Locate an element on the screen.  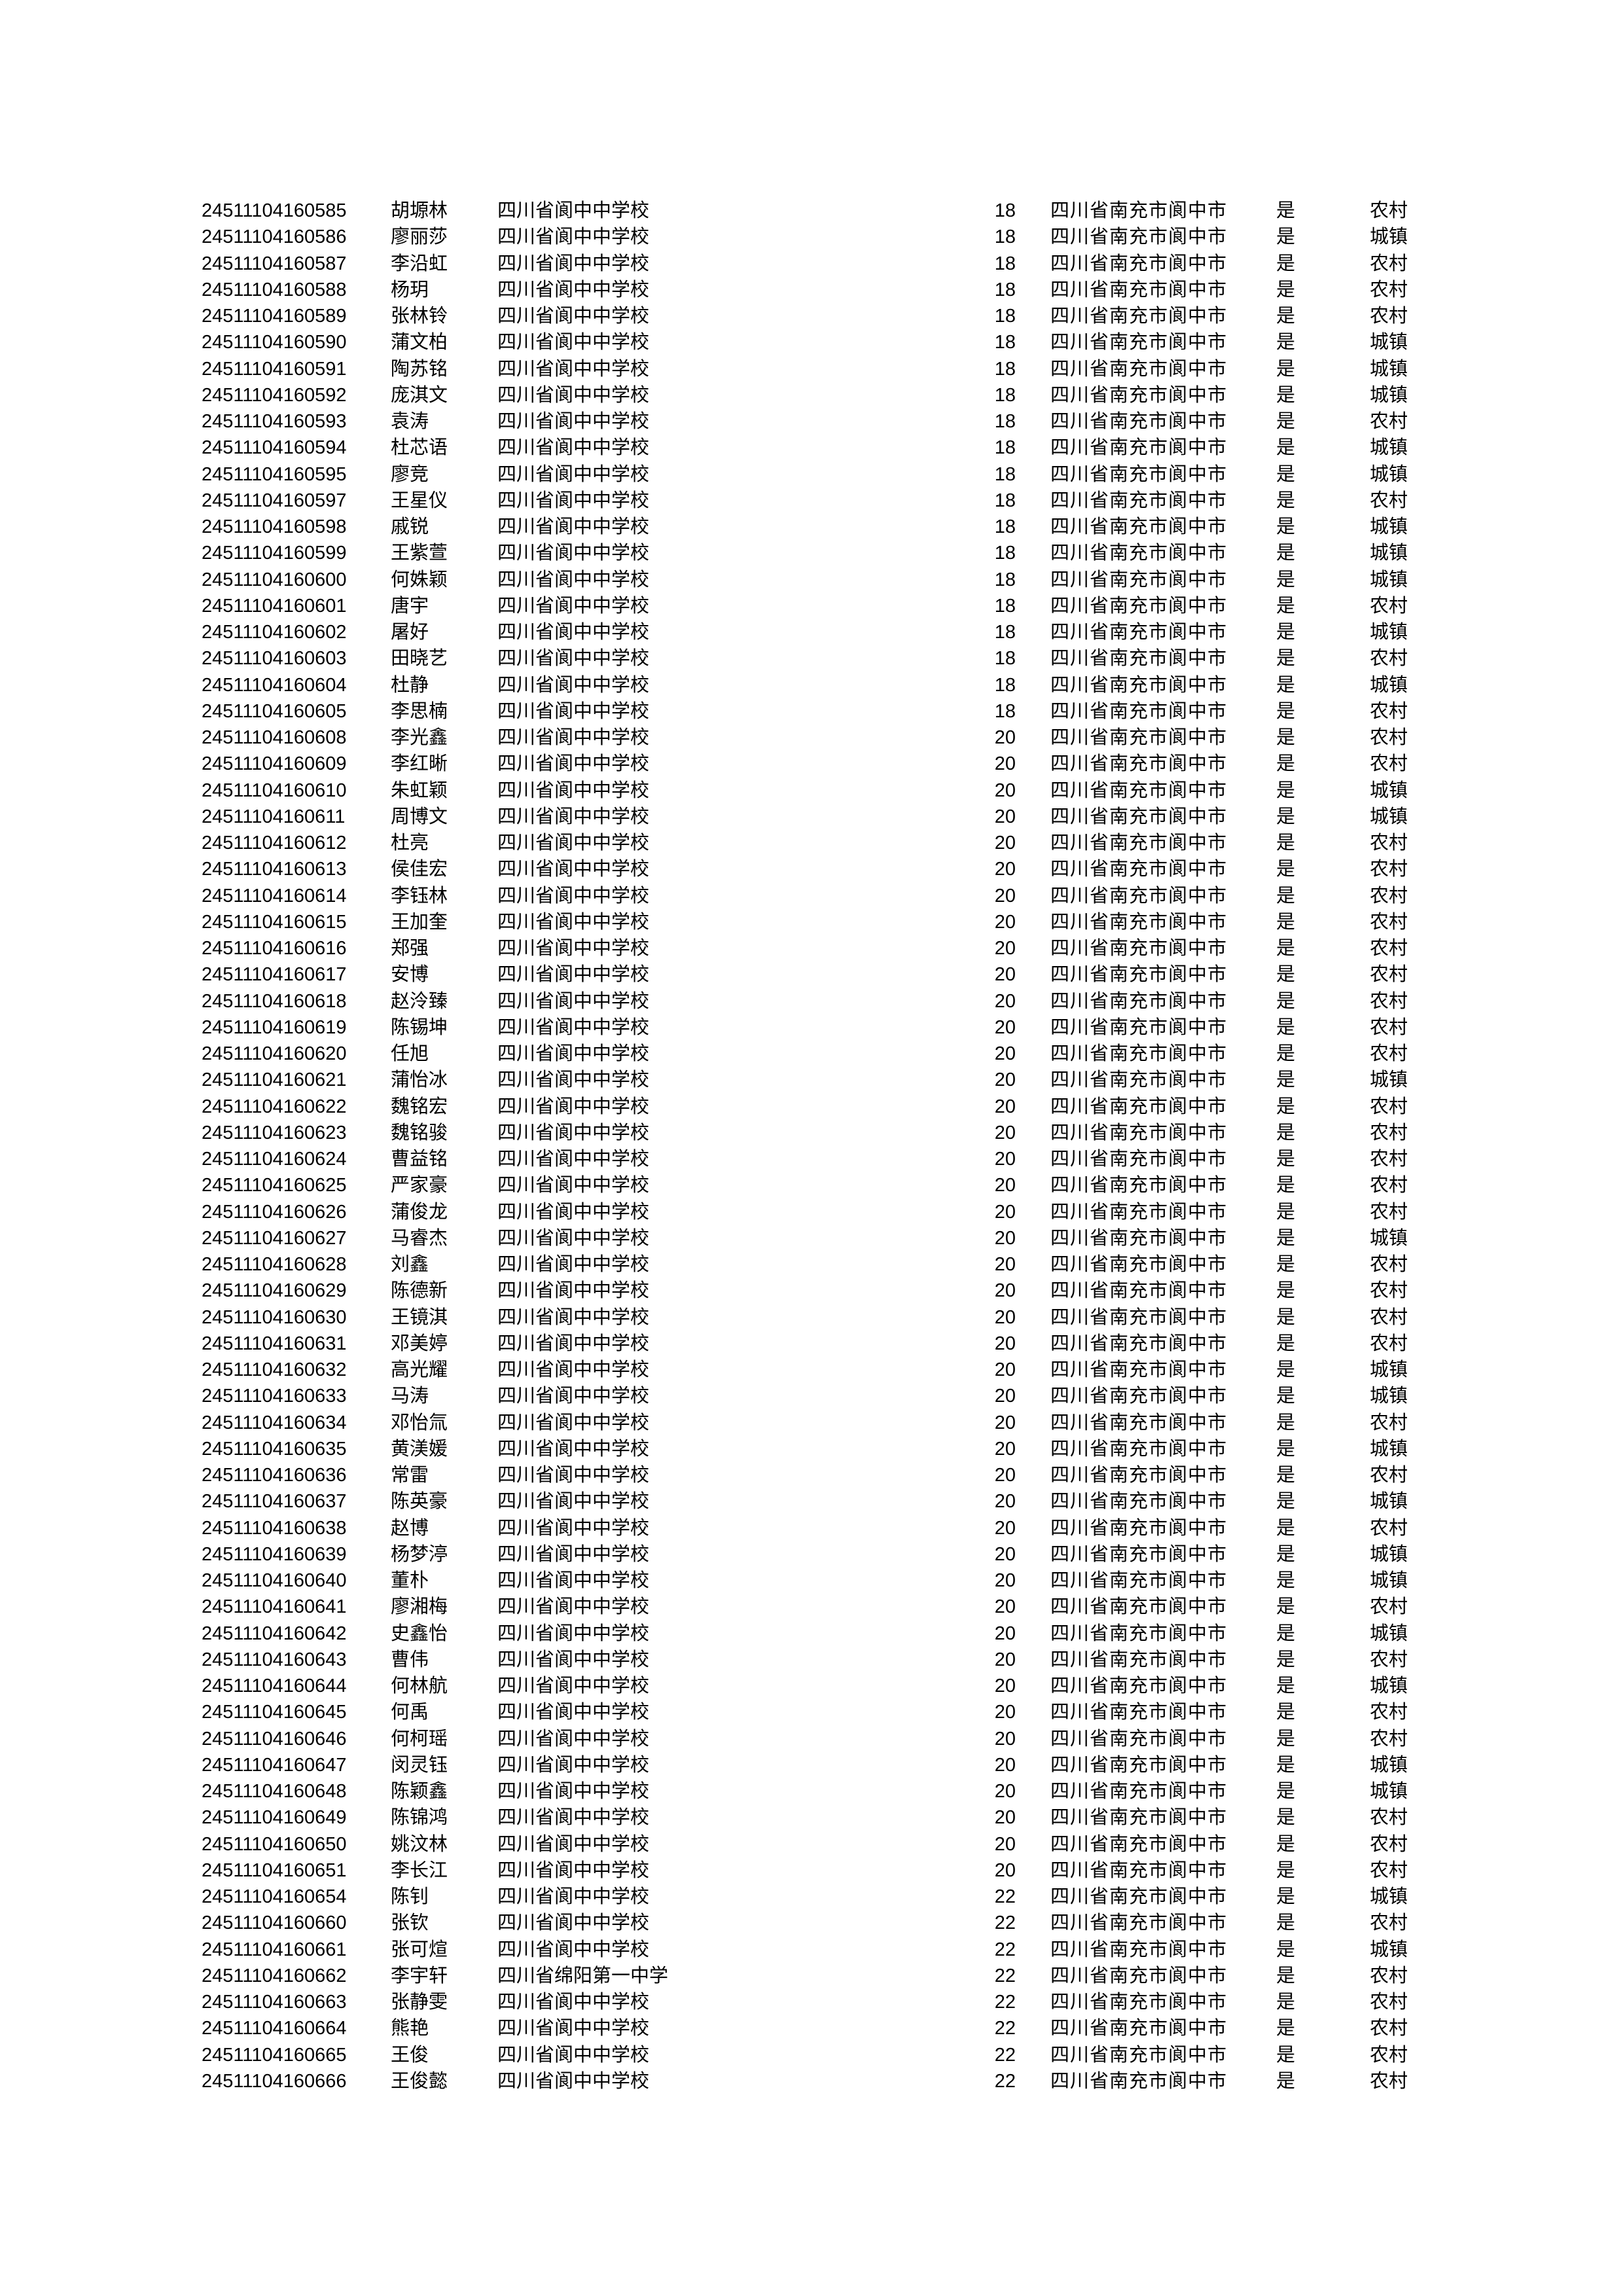
table-row: 24511104160609 李红晰 四川省阆中中学校 20 四川省南充市阆中市 是 农村 is located at coordinates (811, 764).